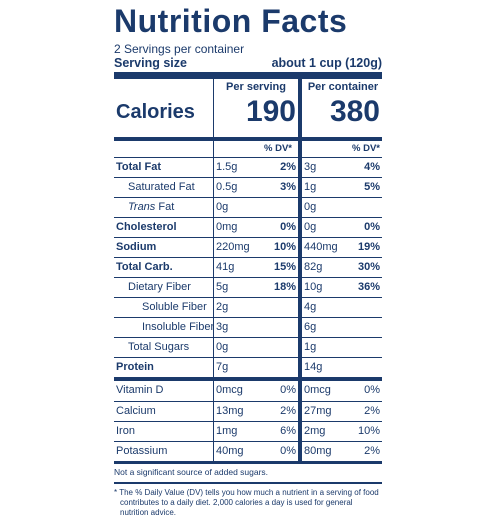  Describe the element at coordinates (231, 21) in the screenshot. I see `label-title: Nutrition Facts` at that location.